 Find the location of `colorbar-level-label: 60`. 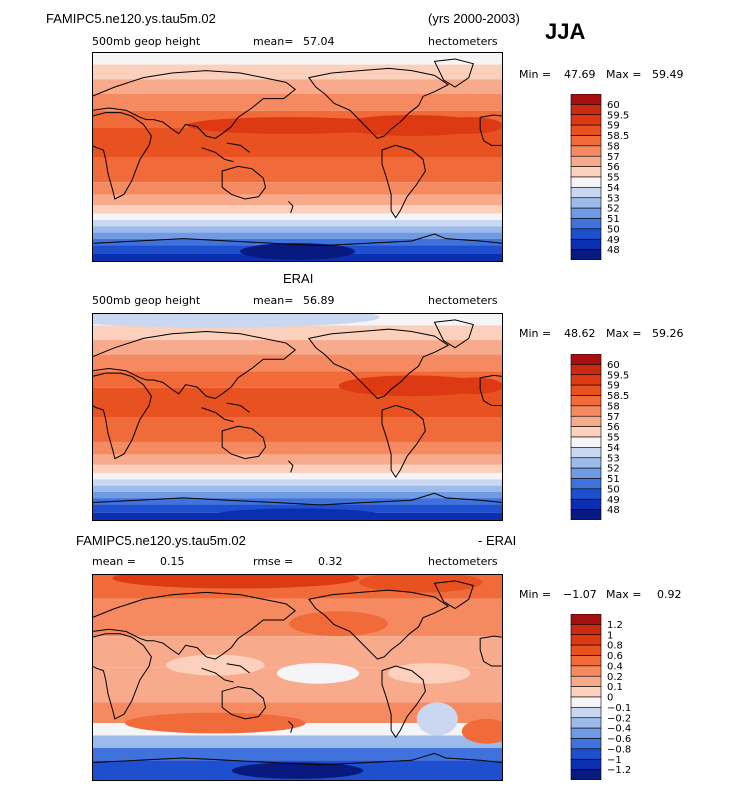

colorbar-level-label: 60 is located at coordinates (613, 365).